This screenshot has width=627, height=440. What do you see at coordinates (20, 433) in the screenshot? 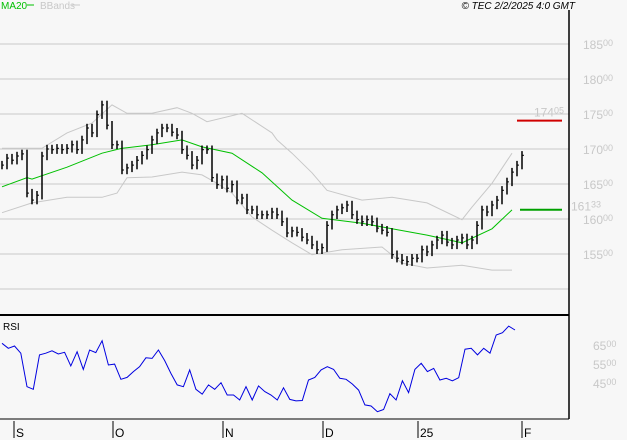
I see `x-tick-label: S` at bounding box center [20, 433].